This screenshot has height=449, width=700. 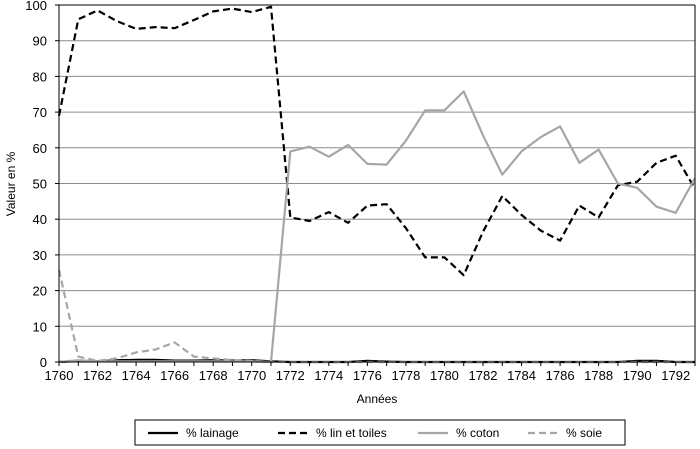 What do you see at coordinates (11, 183) in the screenshot?
I see `y-axis-title: Valeur en %` at bounding box center [11, 183].